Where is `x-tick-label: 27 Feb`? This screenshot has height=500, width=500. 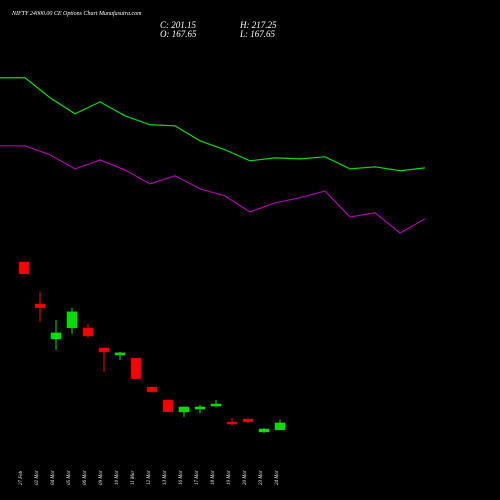 x-tick-label: 27 Feb is located at coordinates (21, 477).